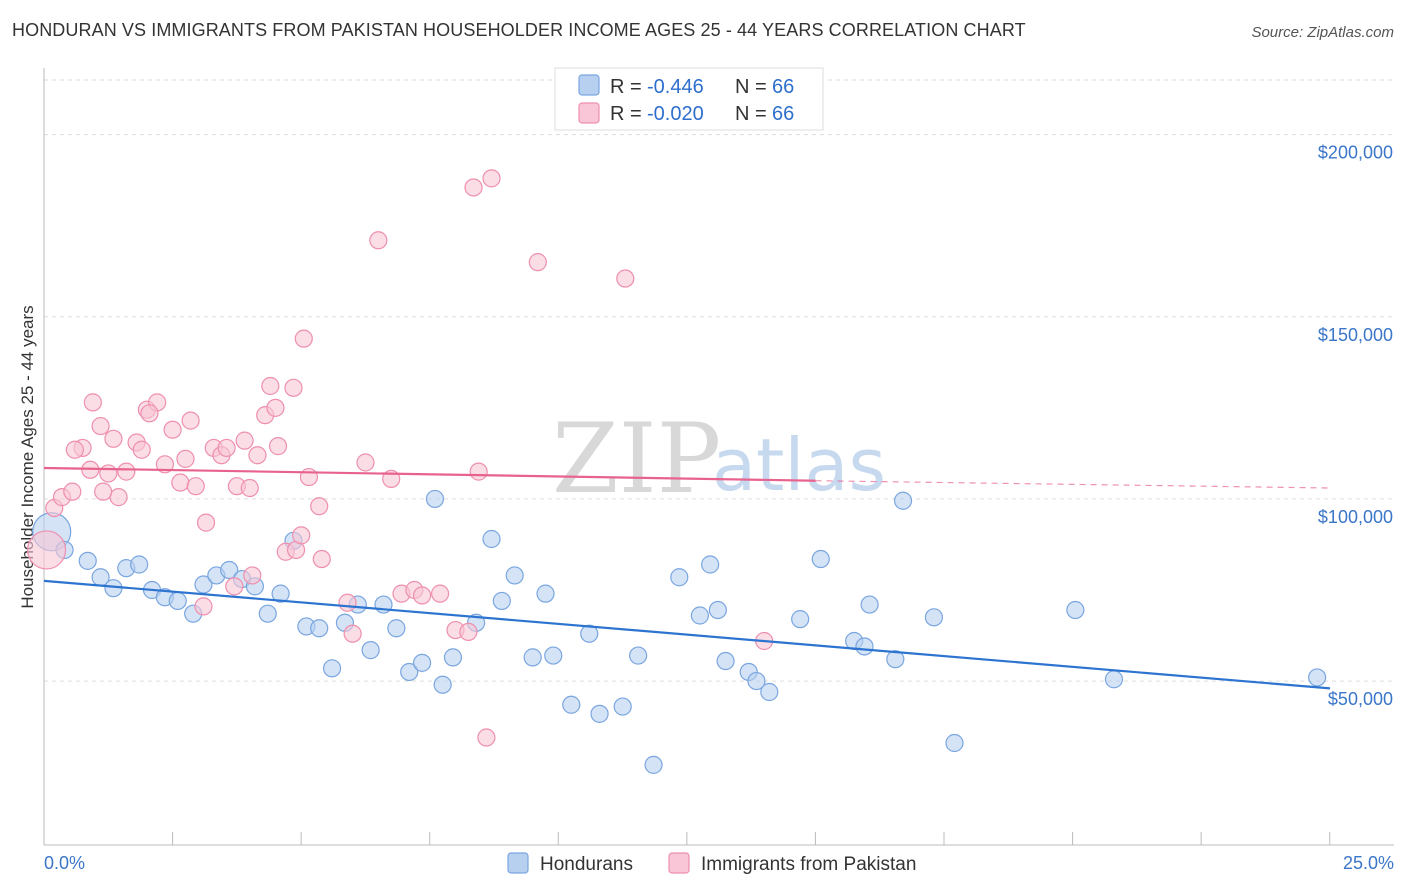  Describe the element at coordinates (689, 99) in the screenshot. I see `legend-box` at that location.